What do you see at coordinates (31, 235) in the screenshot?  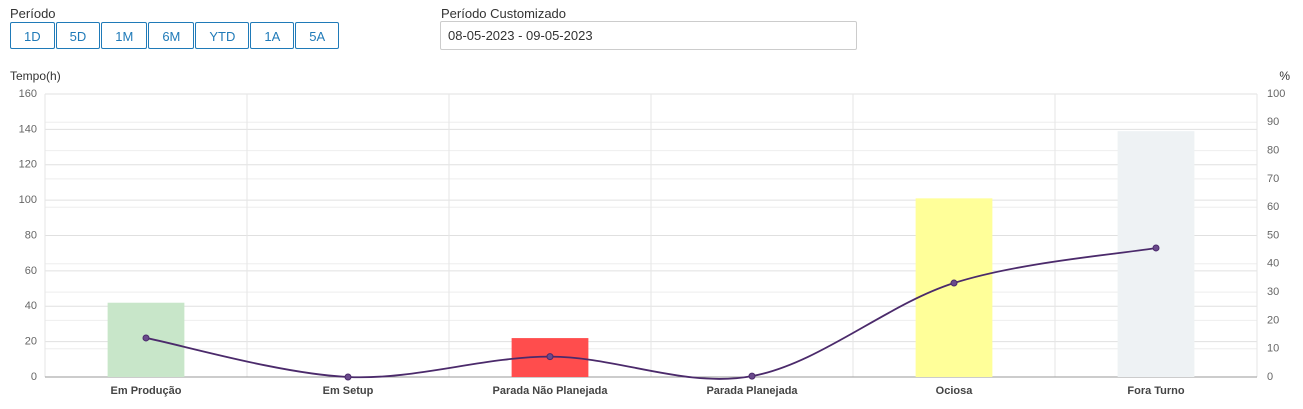 I see `y-tick-label: 80` at bounding box center [31, 235].